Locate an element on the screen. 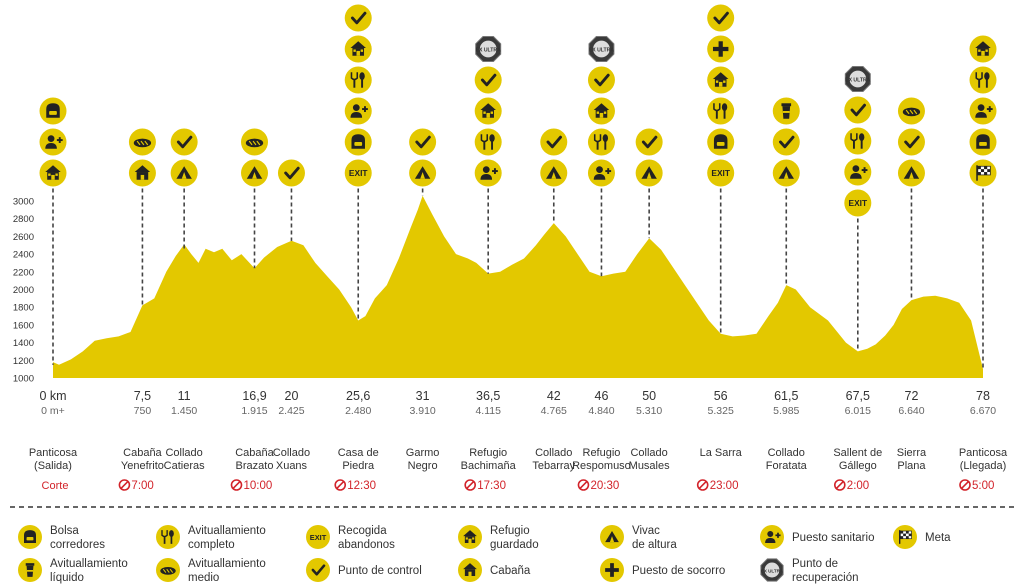 The width and height of the screenshot is (1024, 587). legend-item: Punto de control is located at coordinates (364, 570).